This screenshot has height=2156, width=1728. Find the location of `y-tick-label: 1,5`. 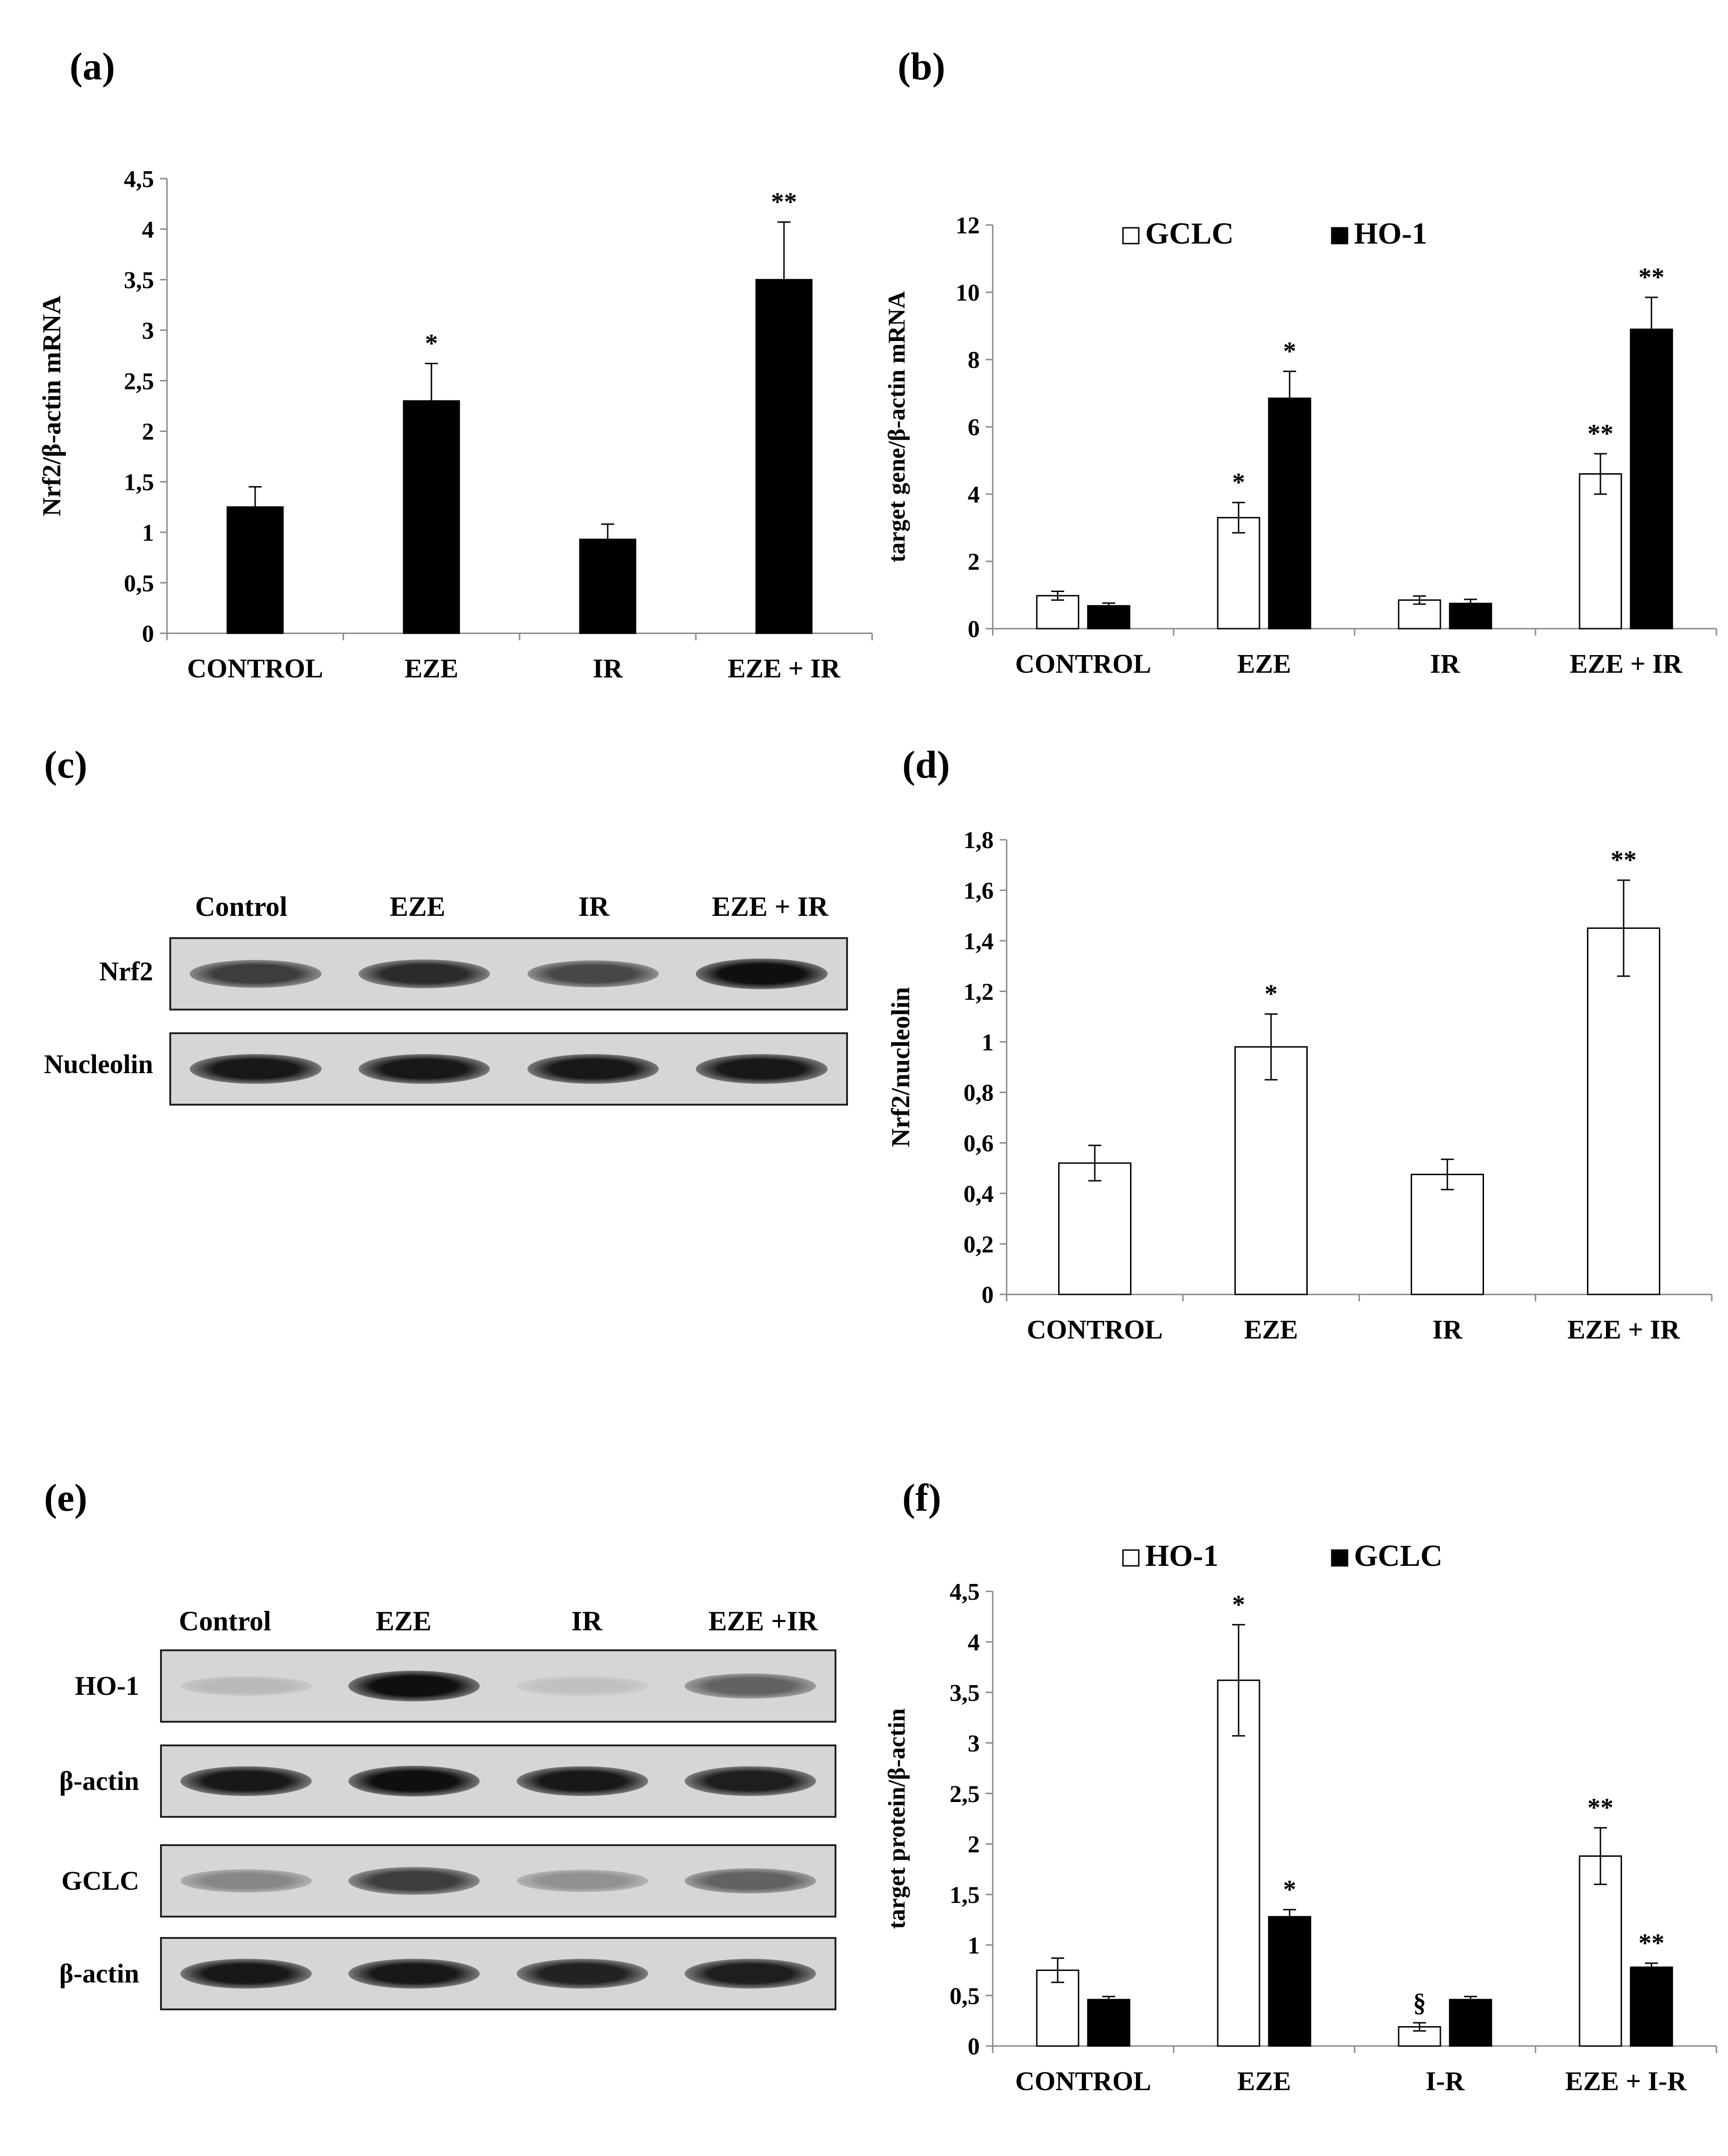

y-tick-label: 1,5 is located at coordinates (139, 483).